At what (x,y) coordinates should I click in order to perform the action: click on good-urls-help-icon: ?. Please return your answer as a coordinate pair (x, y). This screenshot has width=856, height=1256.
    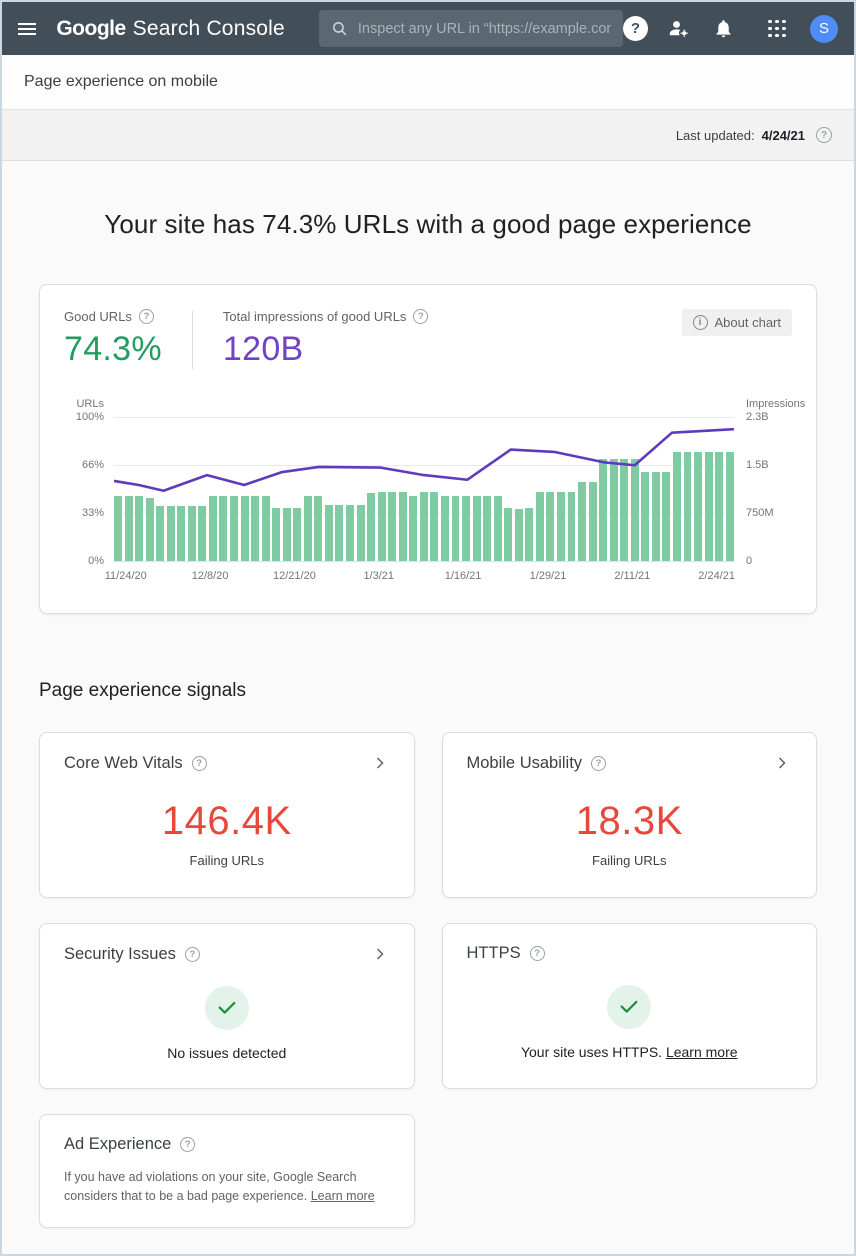
    Looking at the image, I should click on (146, 316).